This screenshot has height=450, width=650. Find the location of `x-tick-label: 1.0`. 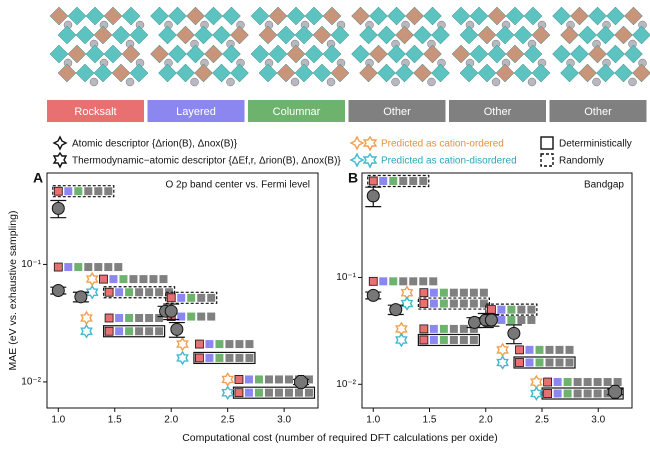

x-tick-label: 1.0 is located at coordinates (373, 420).